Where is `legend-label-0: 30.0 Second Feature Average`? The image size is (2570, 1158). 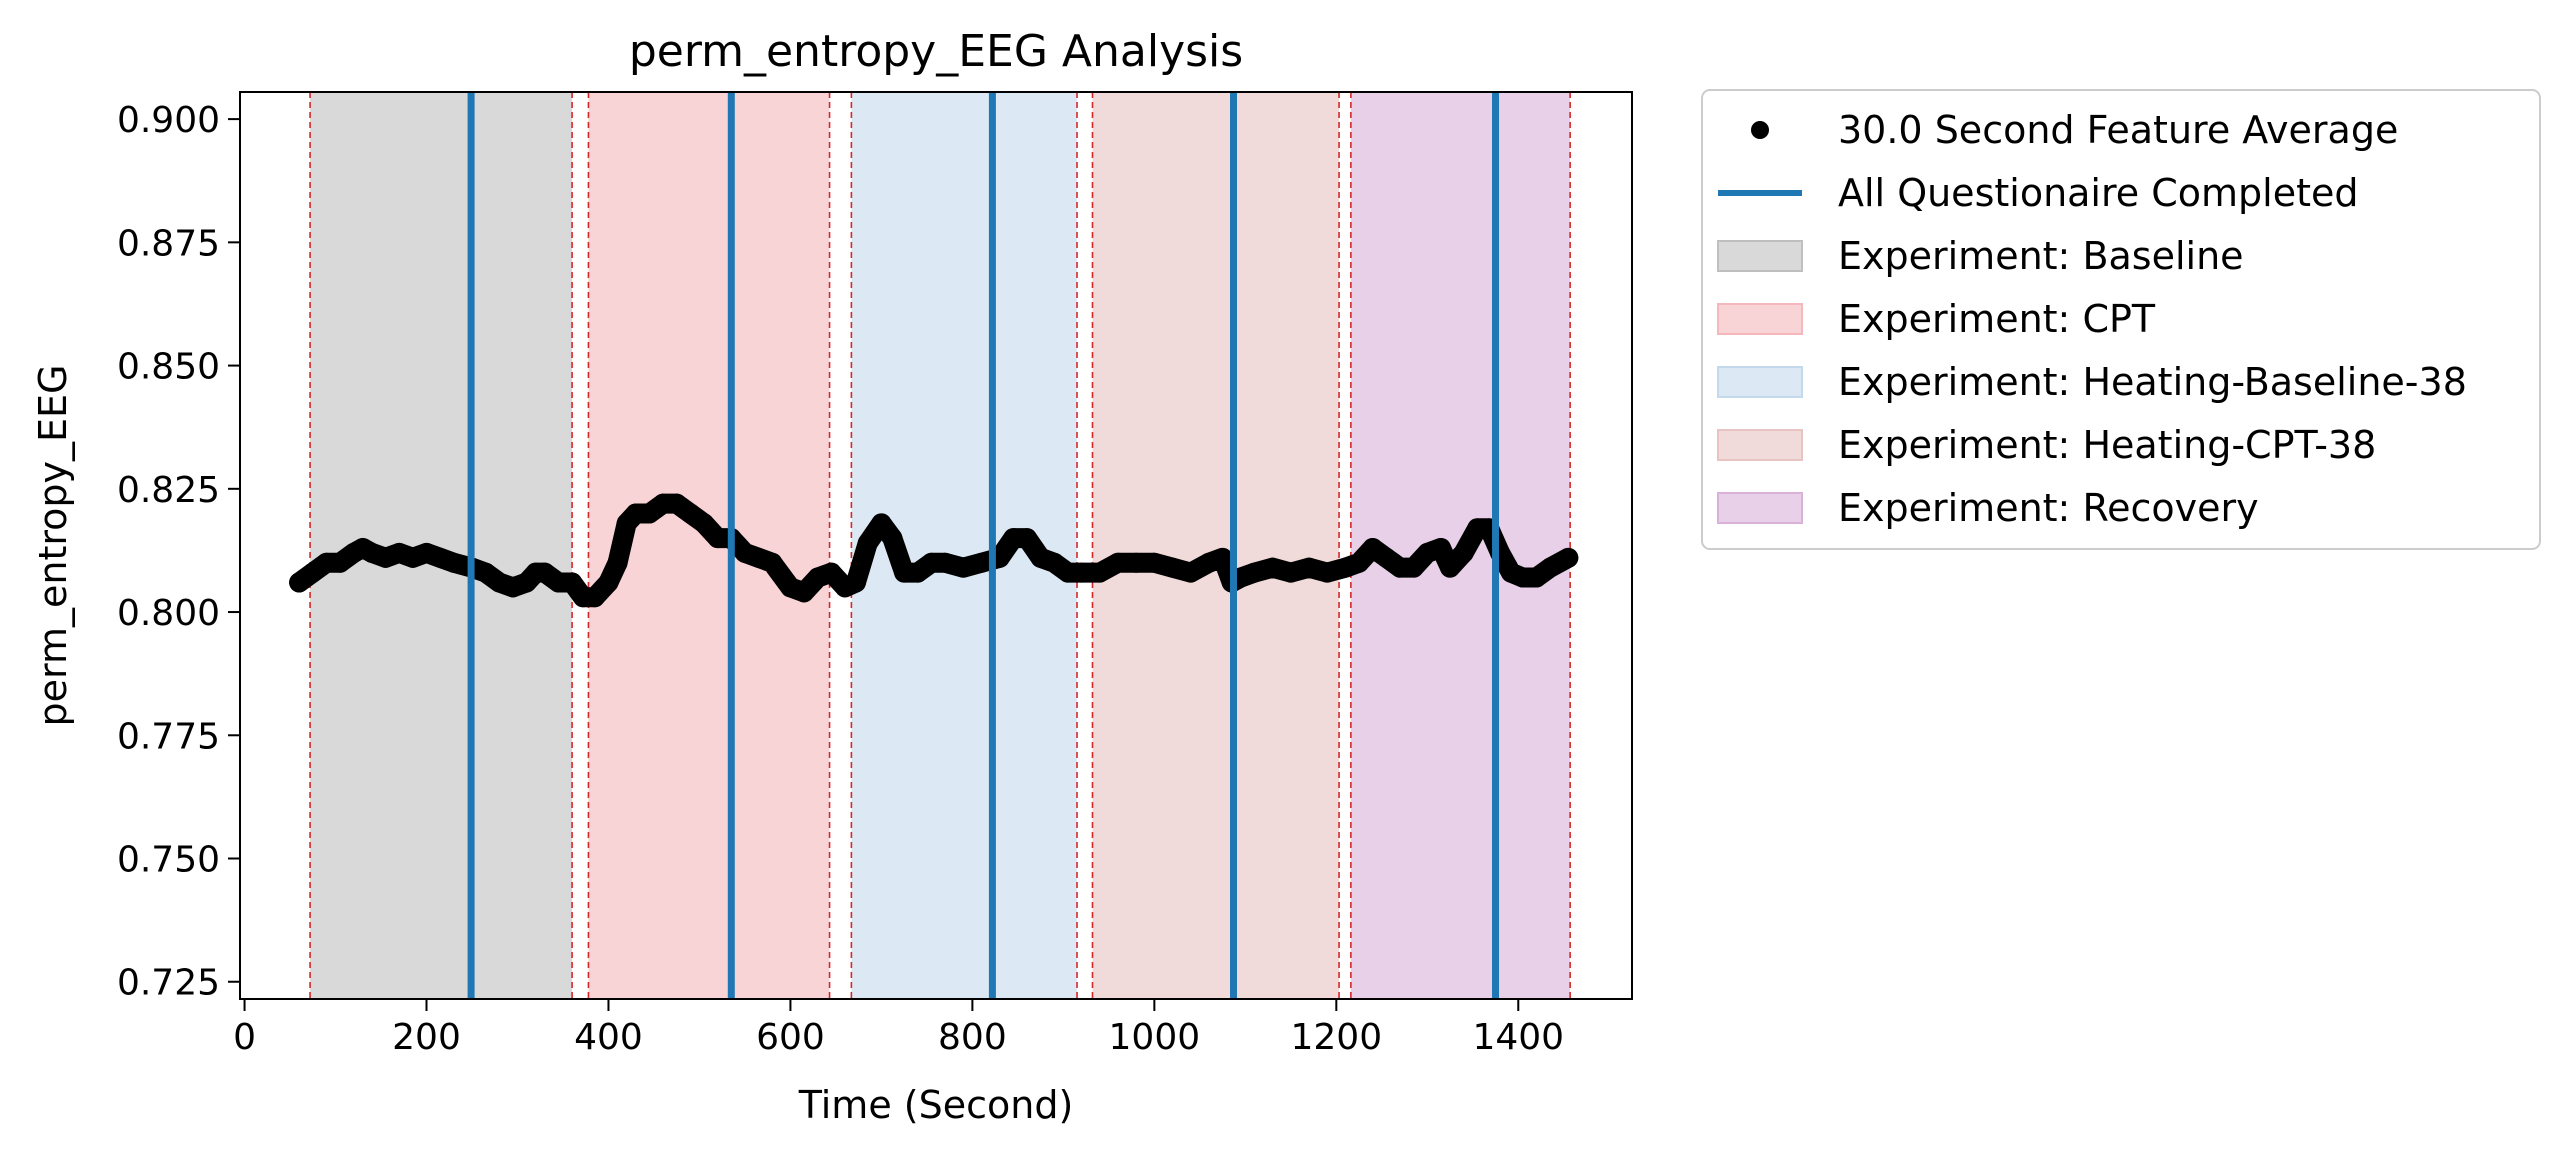
legend-label-0: 30.0 Second Feature Average is located at coordinates (2118, 130).